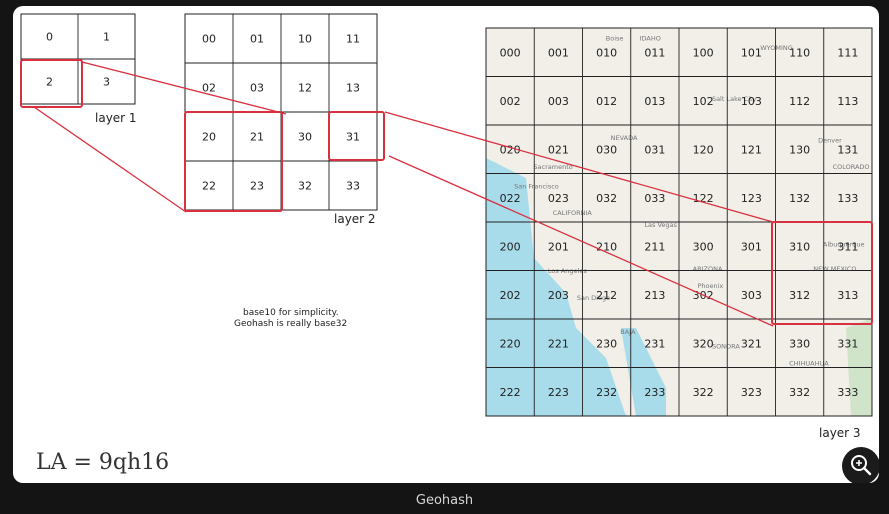 Image resolution: width=889 pixels, height=514 pixels. Describe the element at coordinates (606, 198) in the screenshot. I see `layer3-cell: 032` at that location.